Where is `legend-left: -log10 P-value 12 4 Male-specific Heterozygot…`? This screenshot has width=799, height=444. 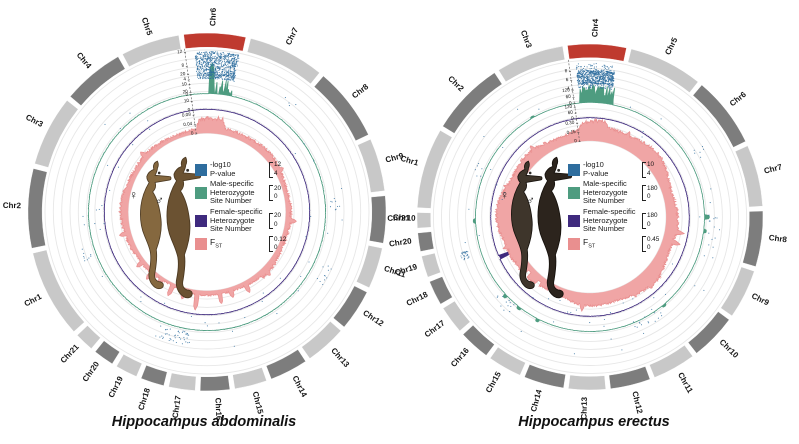 legend-left: -log10 P-value 12 4 Male-specific Heterozygot… is located at coordinates (251, 207).